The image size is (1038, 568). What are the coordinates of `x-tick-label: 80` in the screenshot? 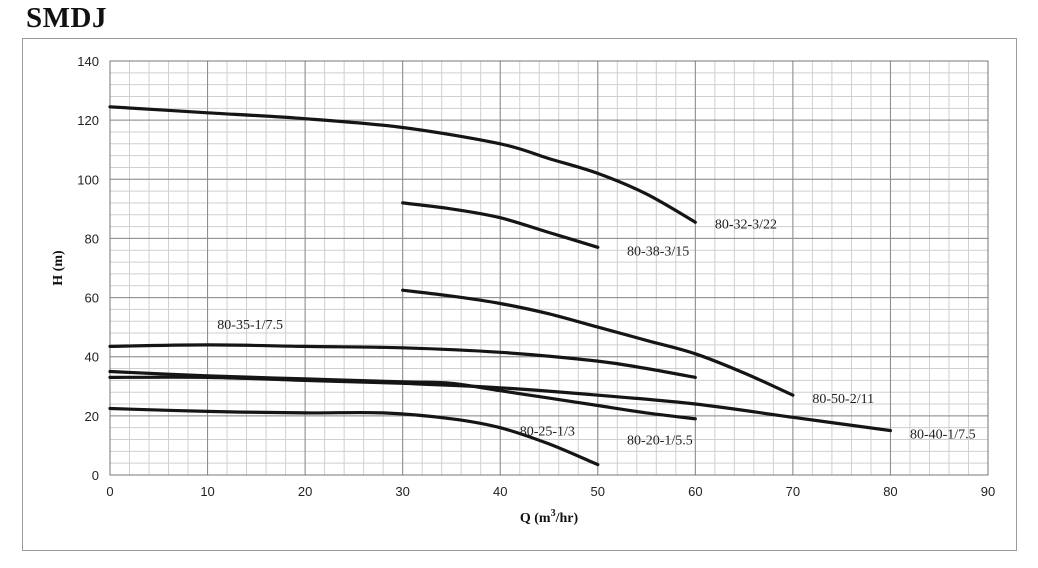 It's located at (890, 491).